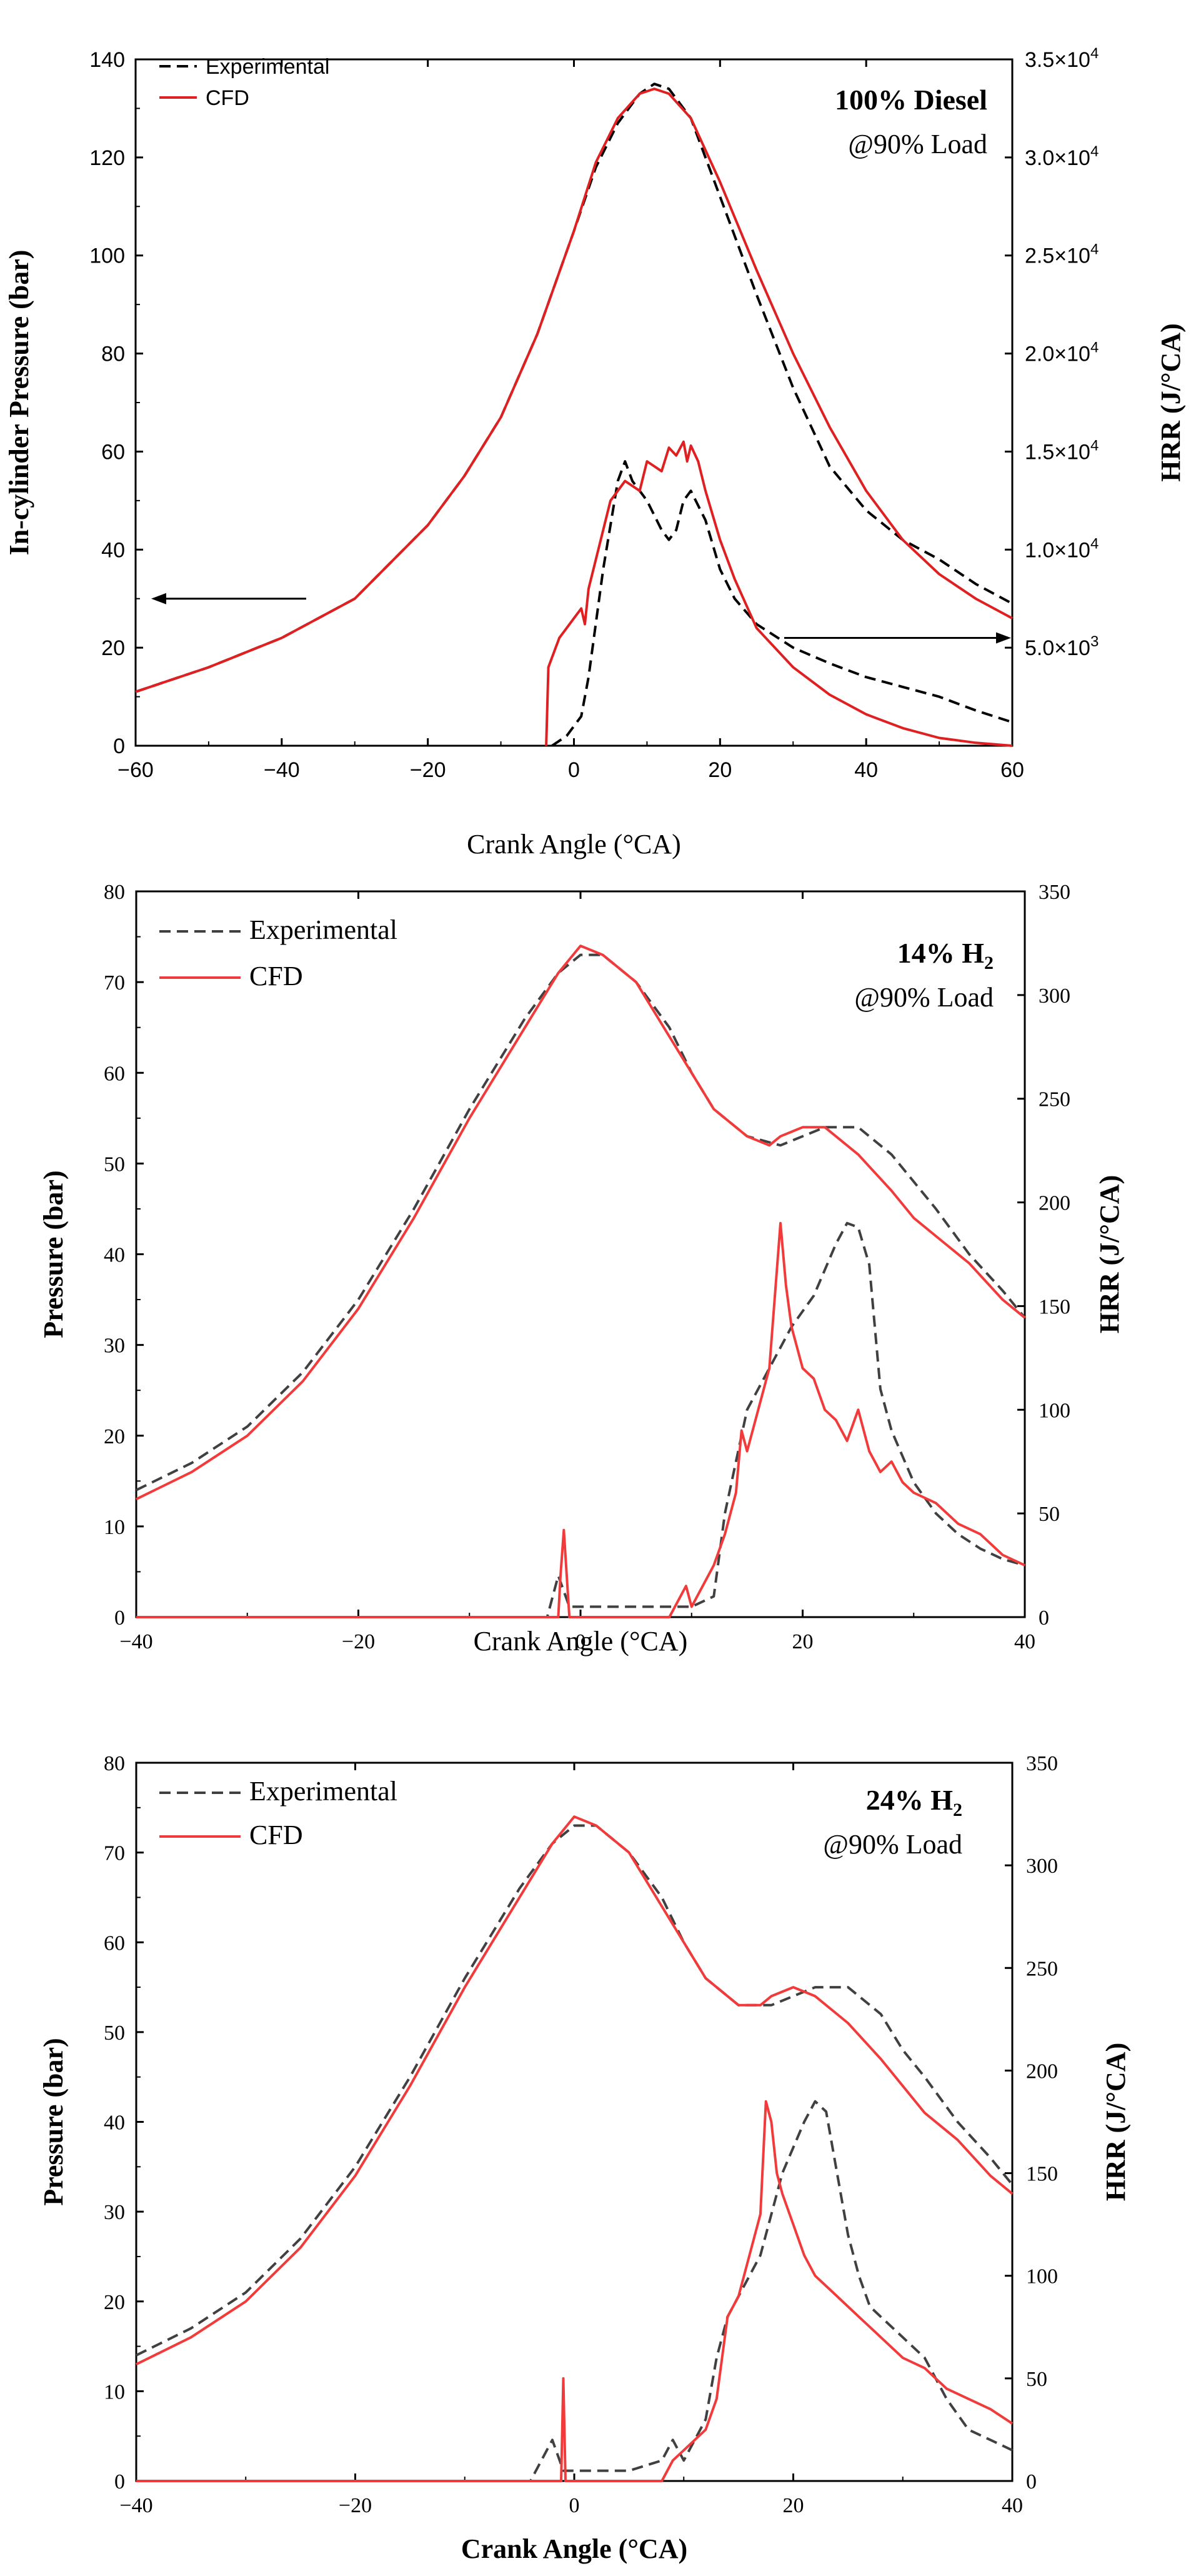 The height and width of the screenshot is (2576, 1196). I want to click on y-right-tick-label: 1.0×10⁴, so click(1062, 548).